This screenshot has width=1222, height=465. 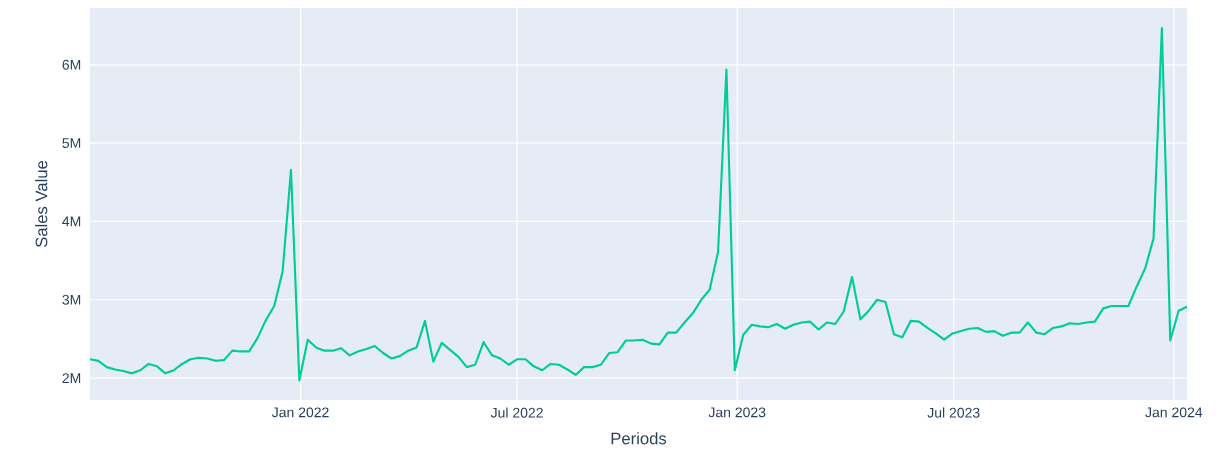 What do you see at coordinates (71, 299) in the screenshot?
I see `y-tick-label: 3M` at bounding box center [71, 299].